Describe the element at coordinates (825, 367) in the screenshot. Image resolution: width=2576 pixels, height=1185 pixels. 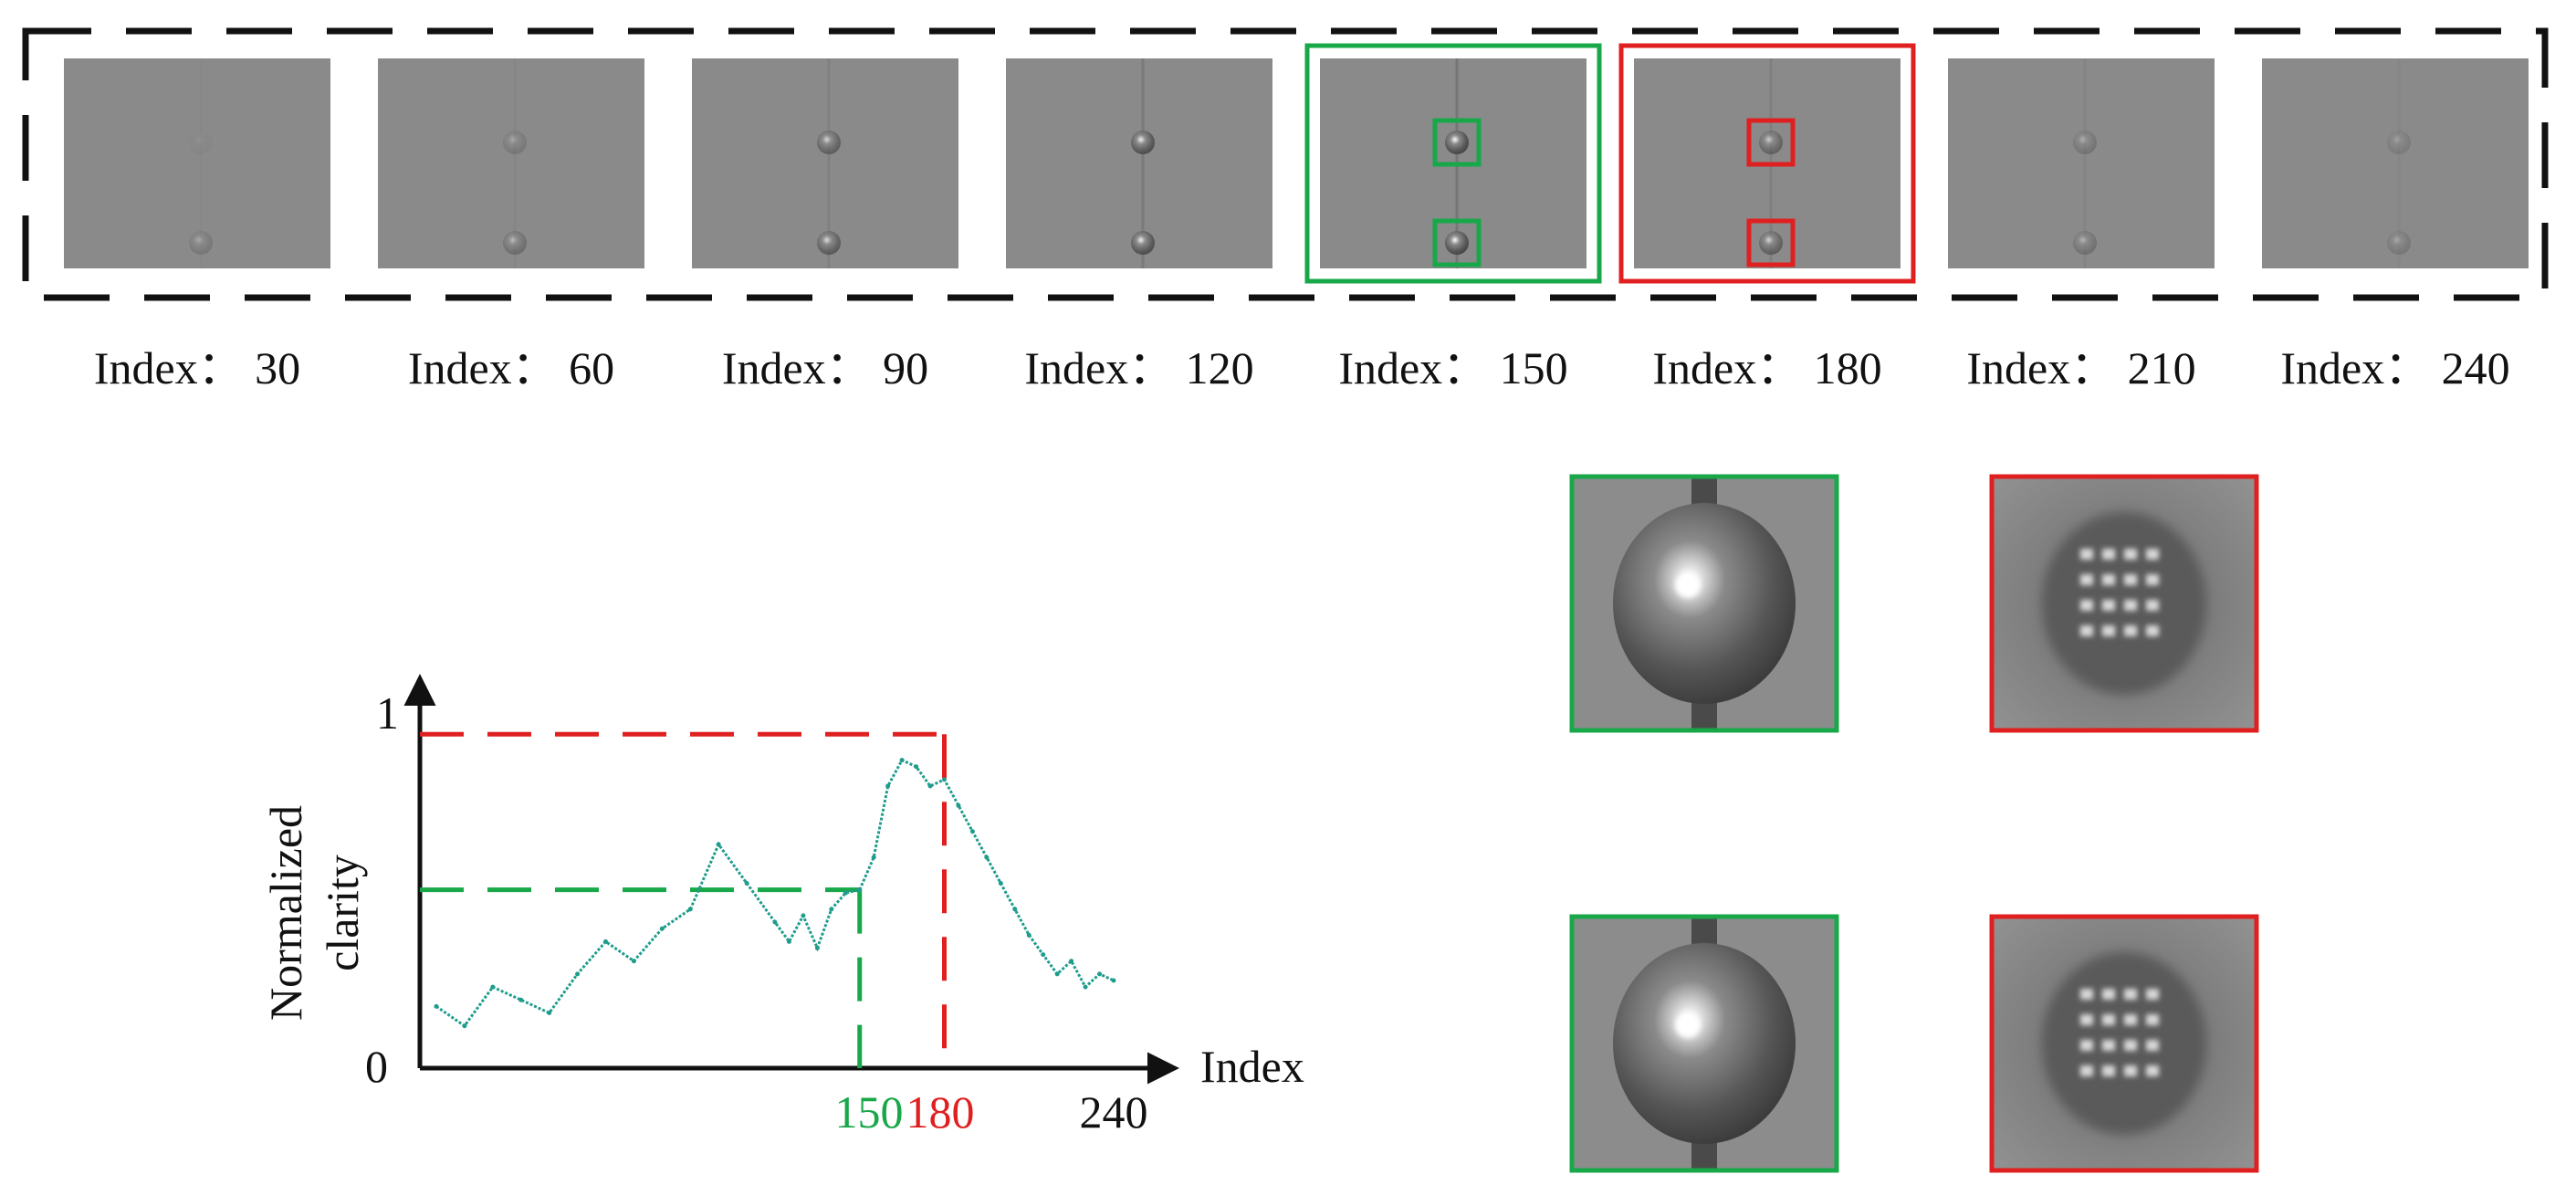
I see `frame-label-90: Index： 90` at that location.